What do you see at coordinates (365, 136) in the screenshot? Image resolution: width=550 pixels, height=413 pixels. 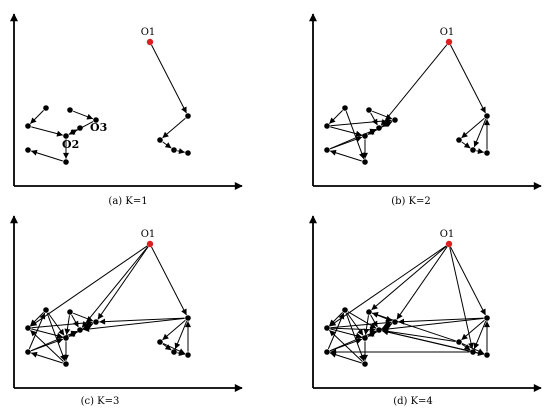 I see `point-b-c1` at bounding box center [365, 136].